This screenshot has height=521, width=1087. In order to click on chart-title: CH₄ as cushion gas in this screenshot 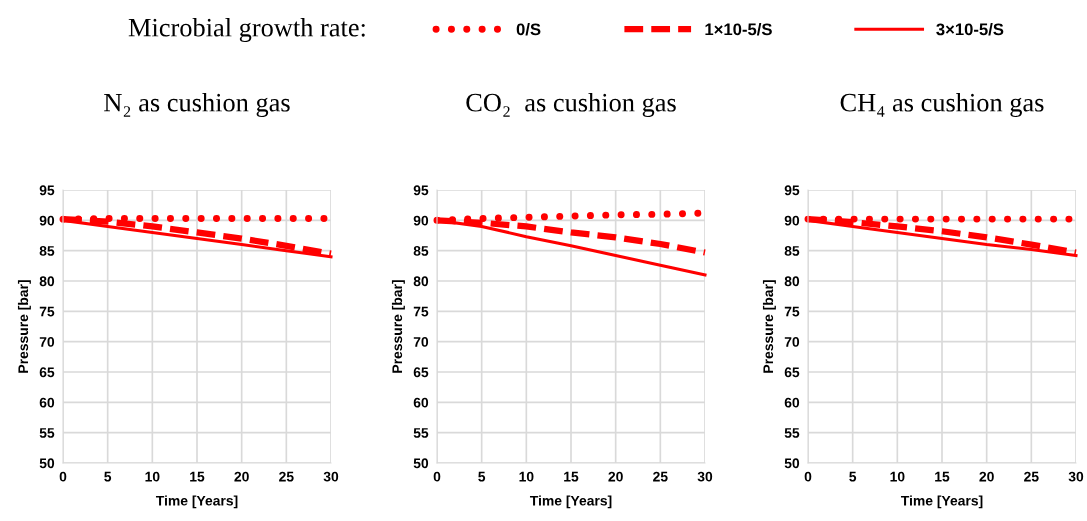, I will do `click(942, 105)`.